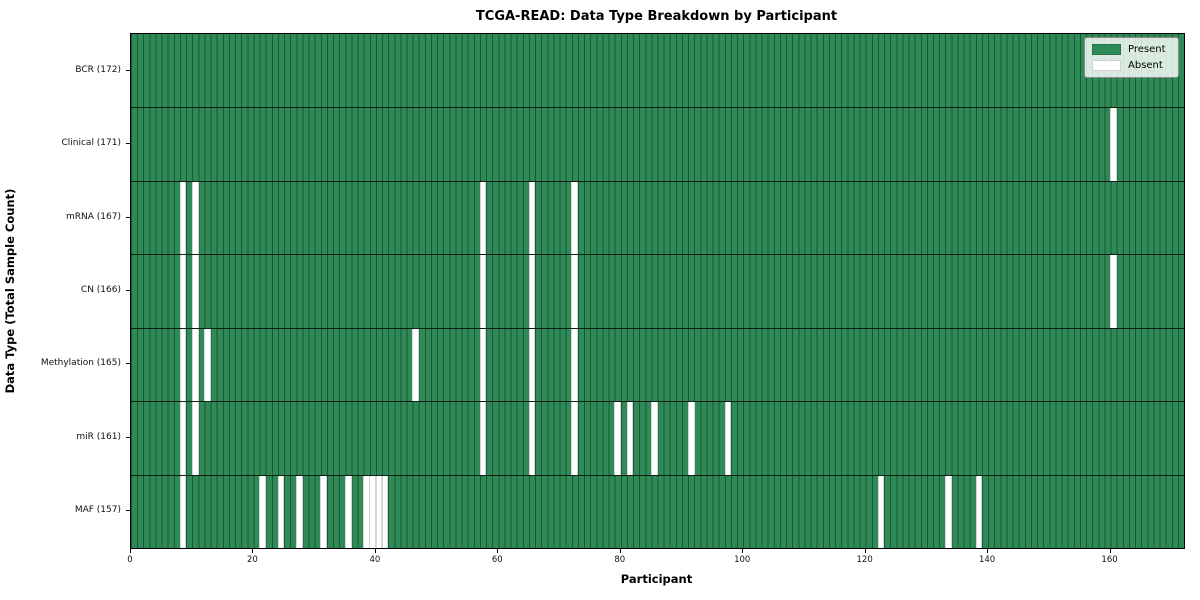  I want to click on x-axis-title: Participant, so click(656, 579).